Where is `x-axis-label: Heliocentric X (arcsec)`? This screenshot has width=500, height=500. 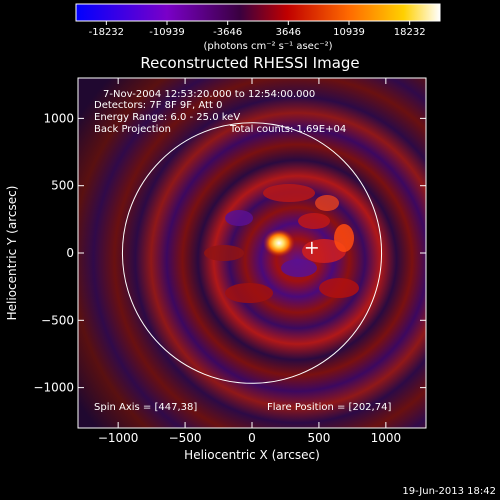
x-axis-label: Heliocentric X (arcsec) is located at coordinates (252, 455).